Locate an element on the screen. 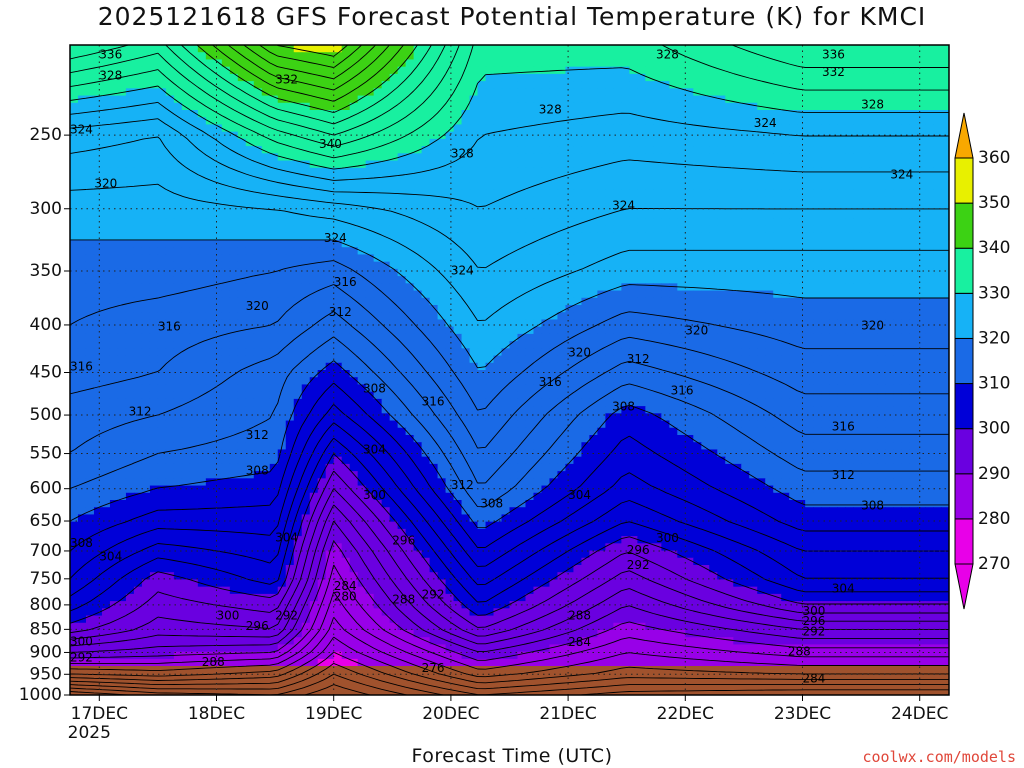 Image resolution: width=1024 pixels, height=768 pixels. x-tick-label: 21DEC is located at coordinates (567, 714).